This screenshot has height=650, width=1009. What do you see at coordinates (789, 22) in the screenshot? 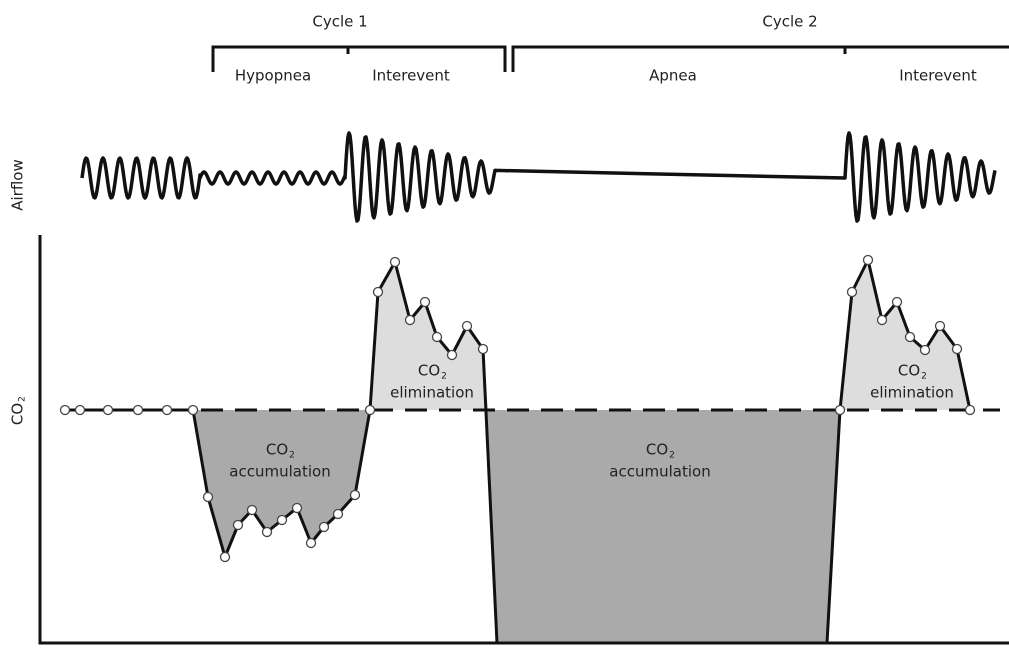
I see `cycle-label: Cycle 2` at bounding box center [789, 22].